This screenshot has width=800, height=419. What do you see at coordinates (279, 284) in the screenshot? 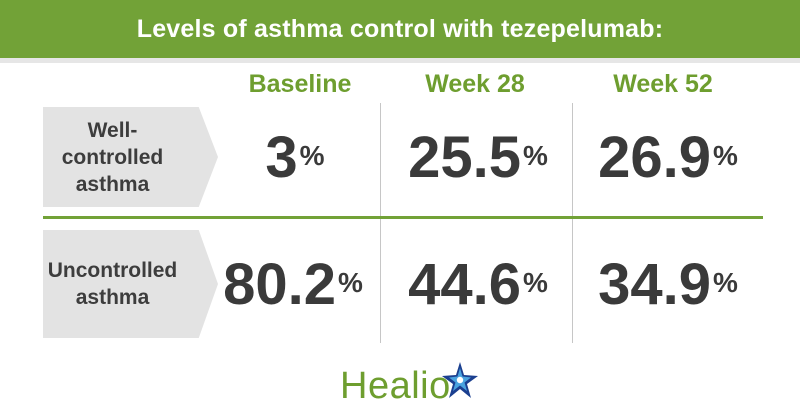
I see `cell-value: 80.2` at bounding box center [279, 284].